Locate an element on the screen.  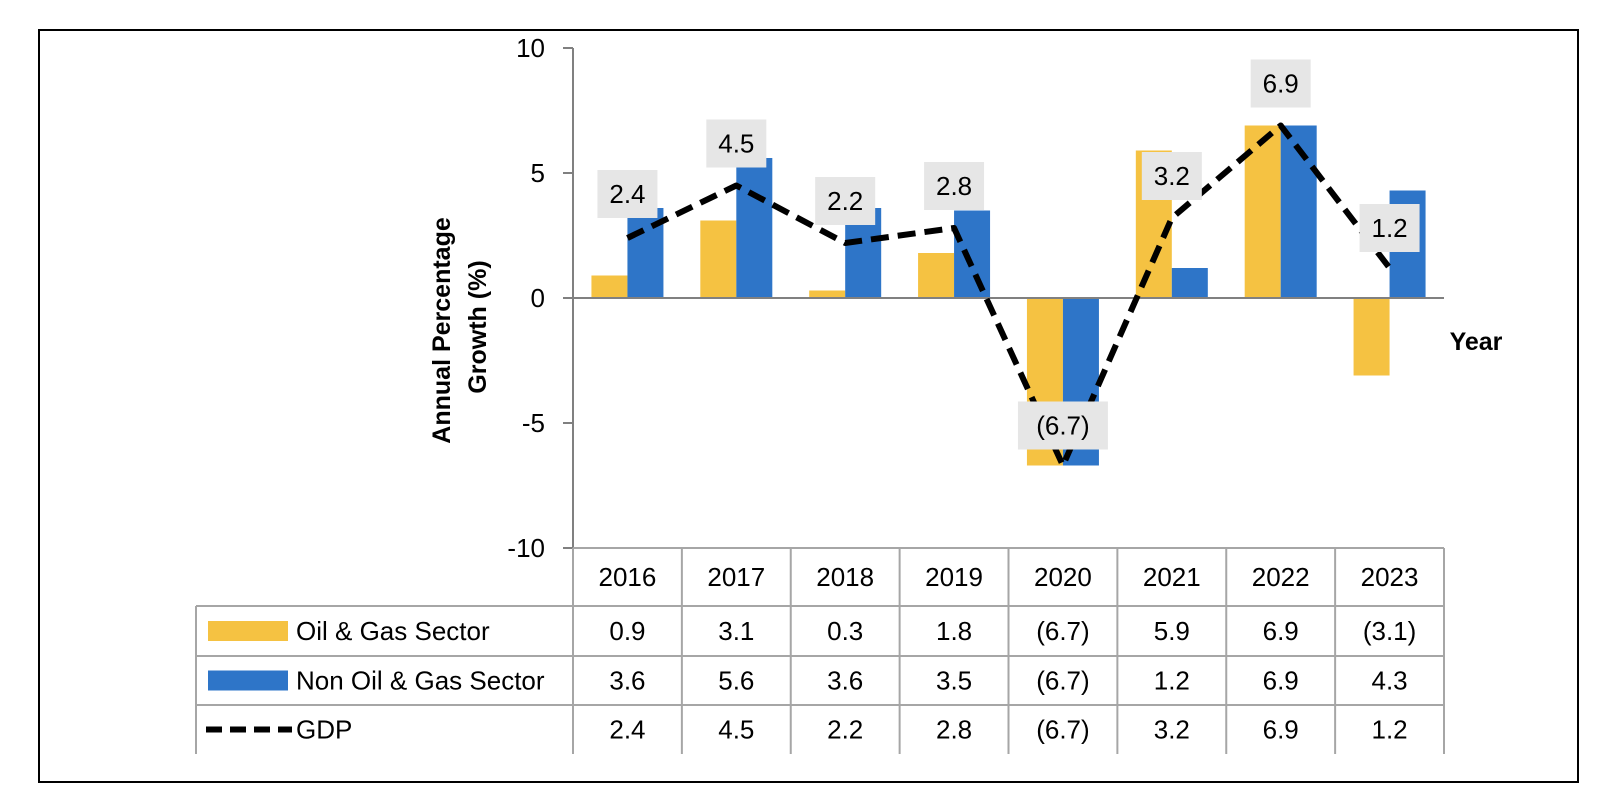
bar-non-oil-gas-2019 is located at coordinates (972, 254).